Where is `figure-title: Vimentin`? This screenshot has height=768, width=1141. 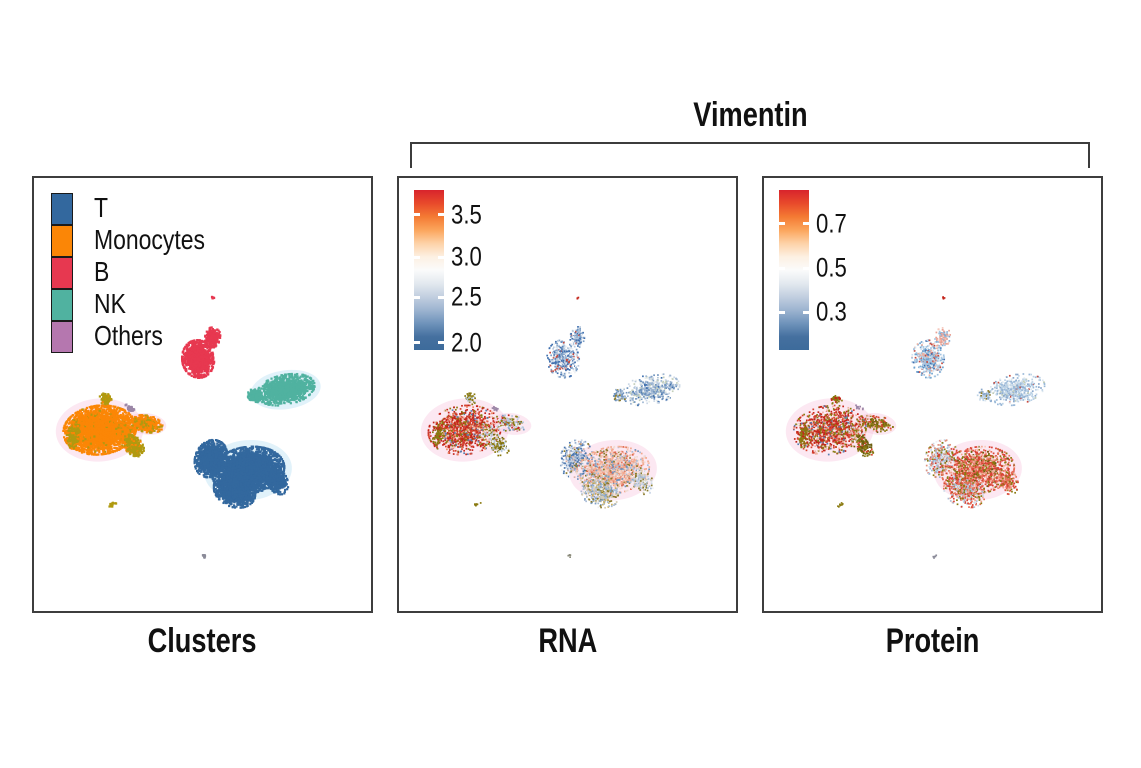
figure-title: Vimentin is located at coordinates (750, 115).